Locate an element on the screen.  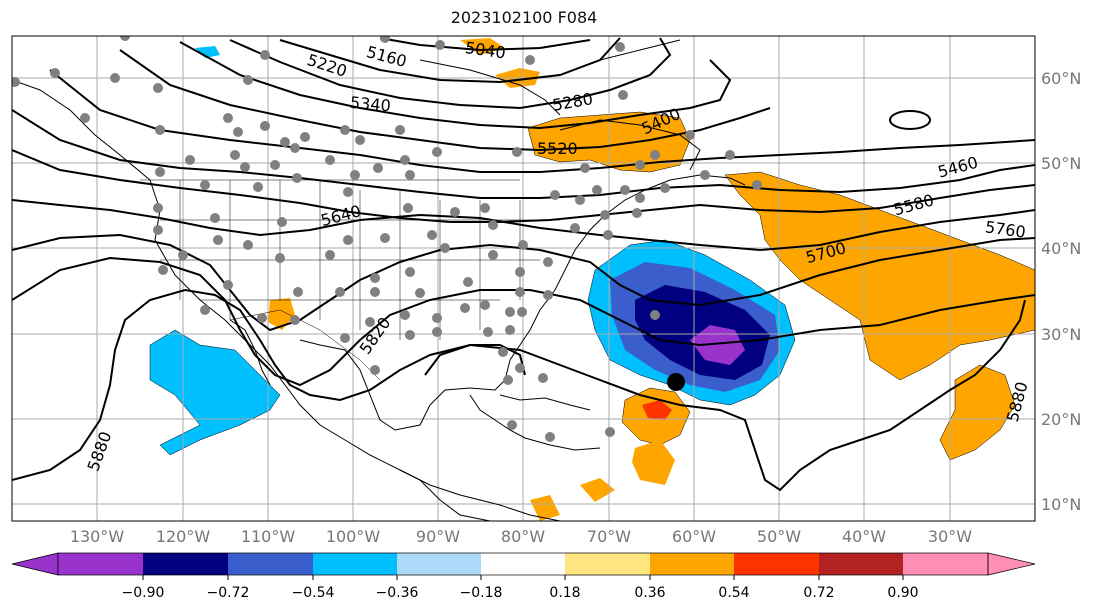
lon-label: 130°W is located at coordinates (97, 536).